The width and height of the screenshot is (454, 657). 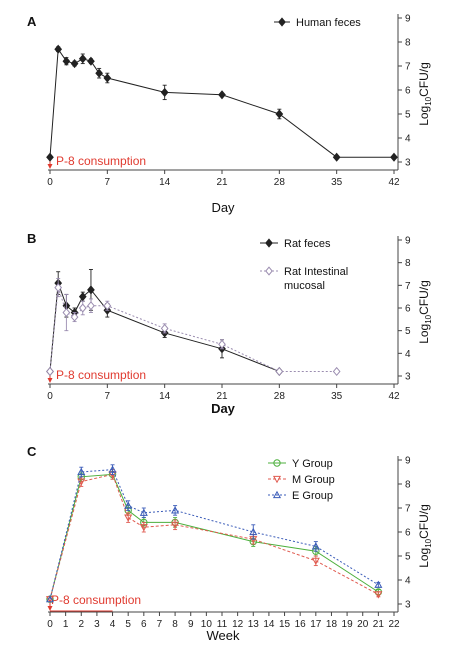 What do you see at coordinates (66, 624) in the screenshot?
I see `x-tick-label: 1` at bounding box center [66, 624].